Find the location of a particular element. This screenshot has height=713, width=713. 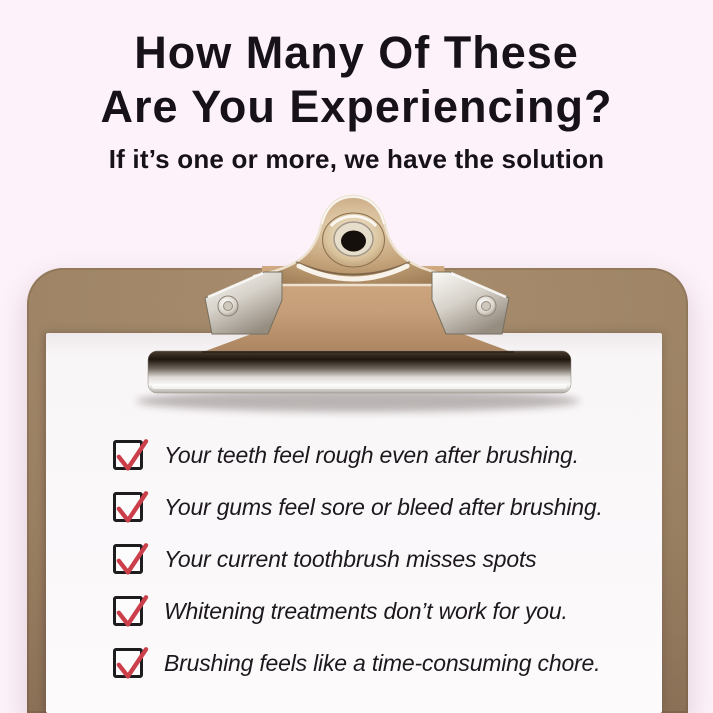

clip-right-arm is located at coordinates (470, 303).